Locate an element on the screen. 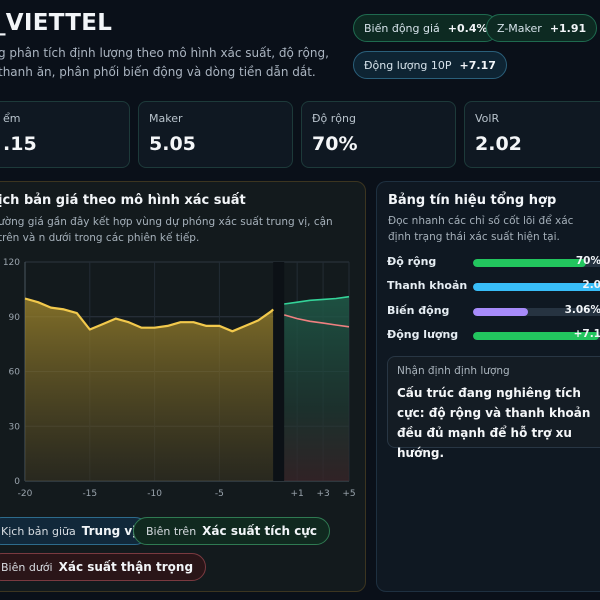 The height and width of the screenshot is (600, 600). y-tick-label: 60 is located at coordinates (15, 373).